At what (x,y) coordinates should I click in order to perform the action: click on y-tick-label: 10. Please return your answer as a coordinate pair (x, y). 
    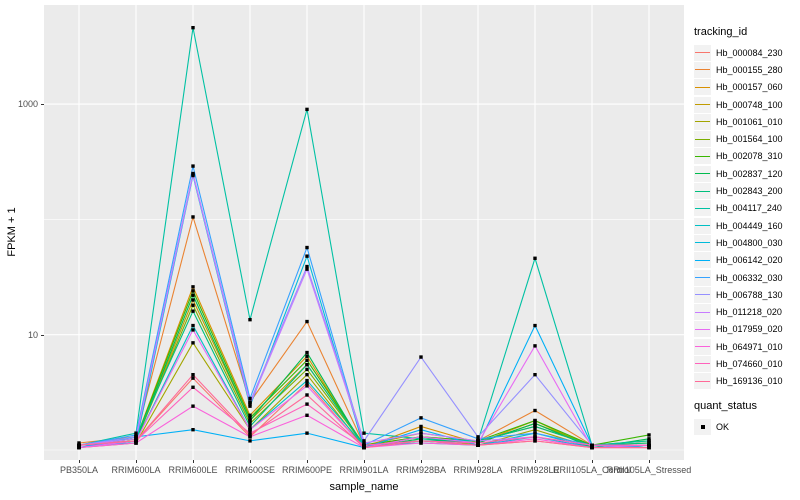
    Looking at the image, I should click on (32, 334).